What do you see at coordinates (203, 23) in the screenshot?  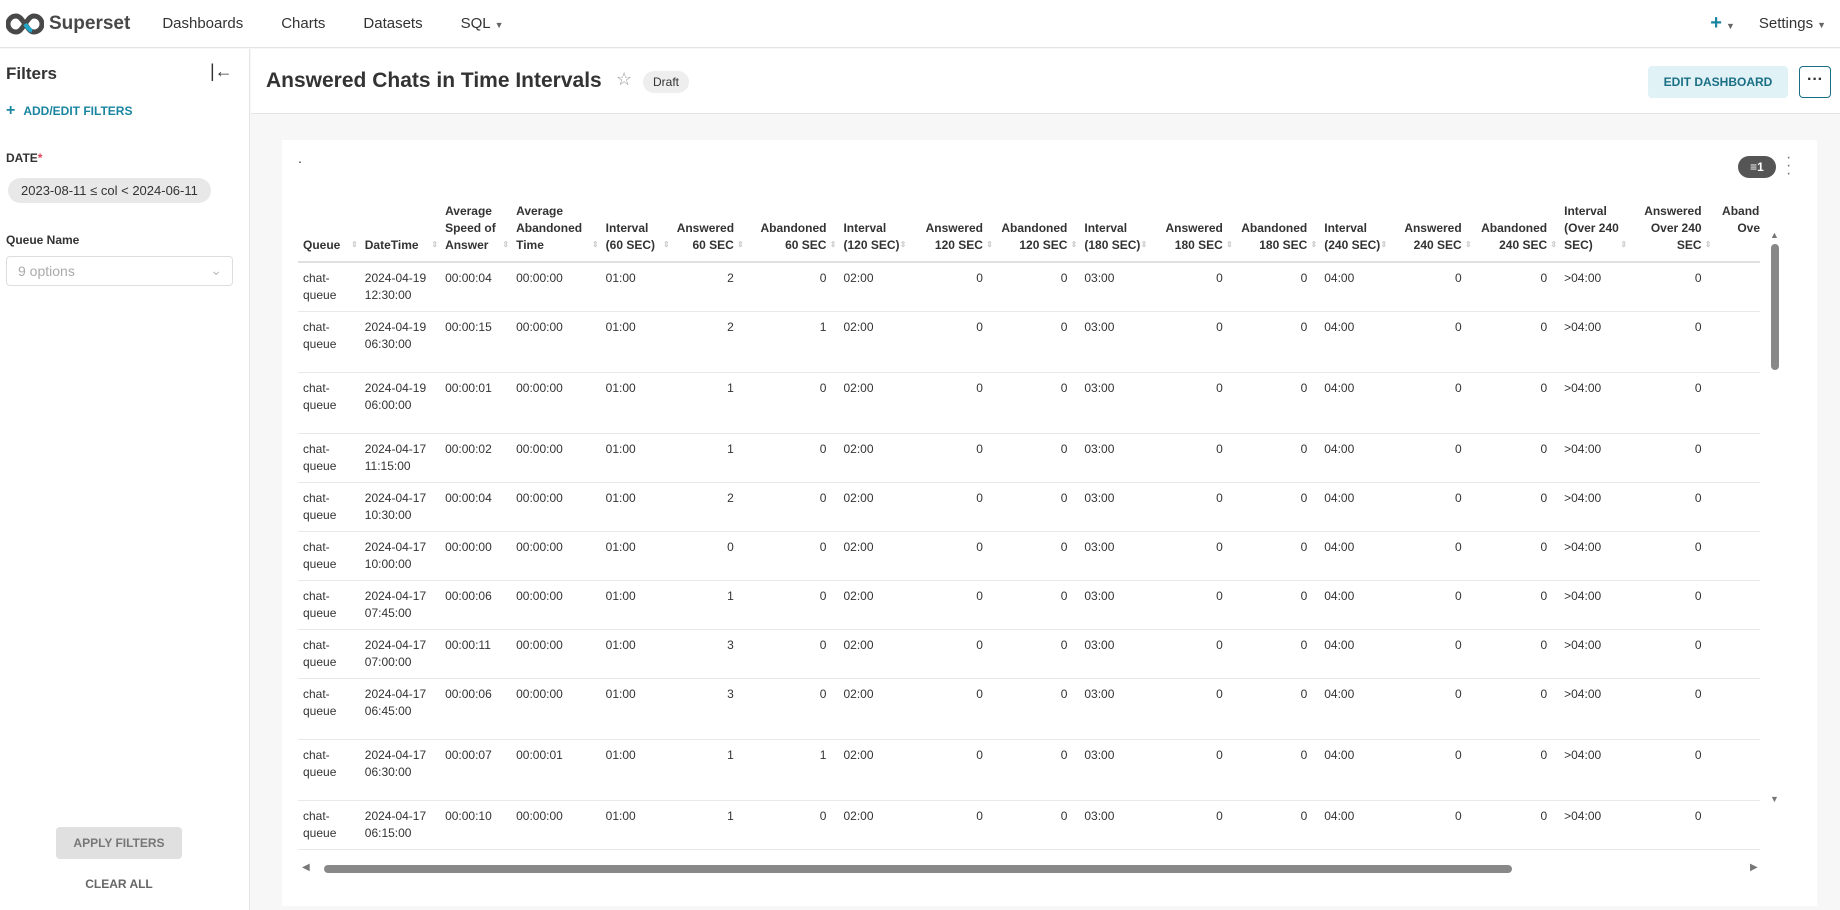 I see `nav-dashboards: Dashboards` at bounding box center [203, 23].